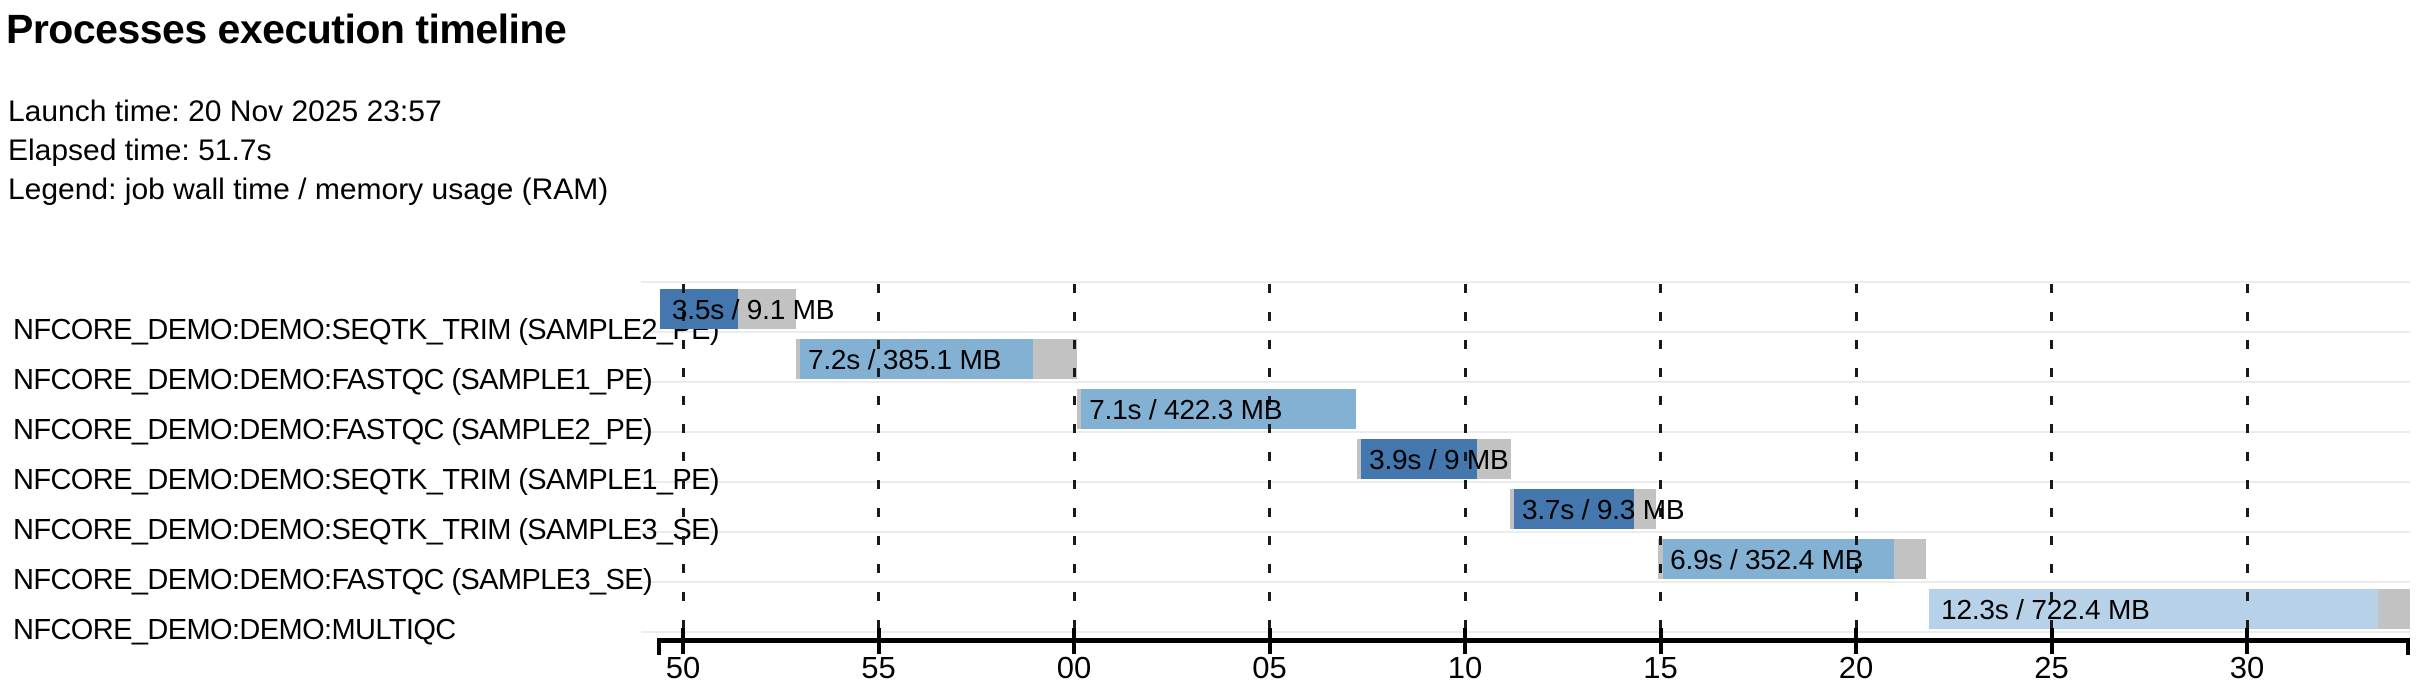 This screenshot has height=698, width=2432. I want to click on task-bar-label: 7.2s / 385.1 MB, so click(904, 359).